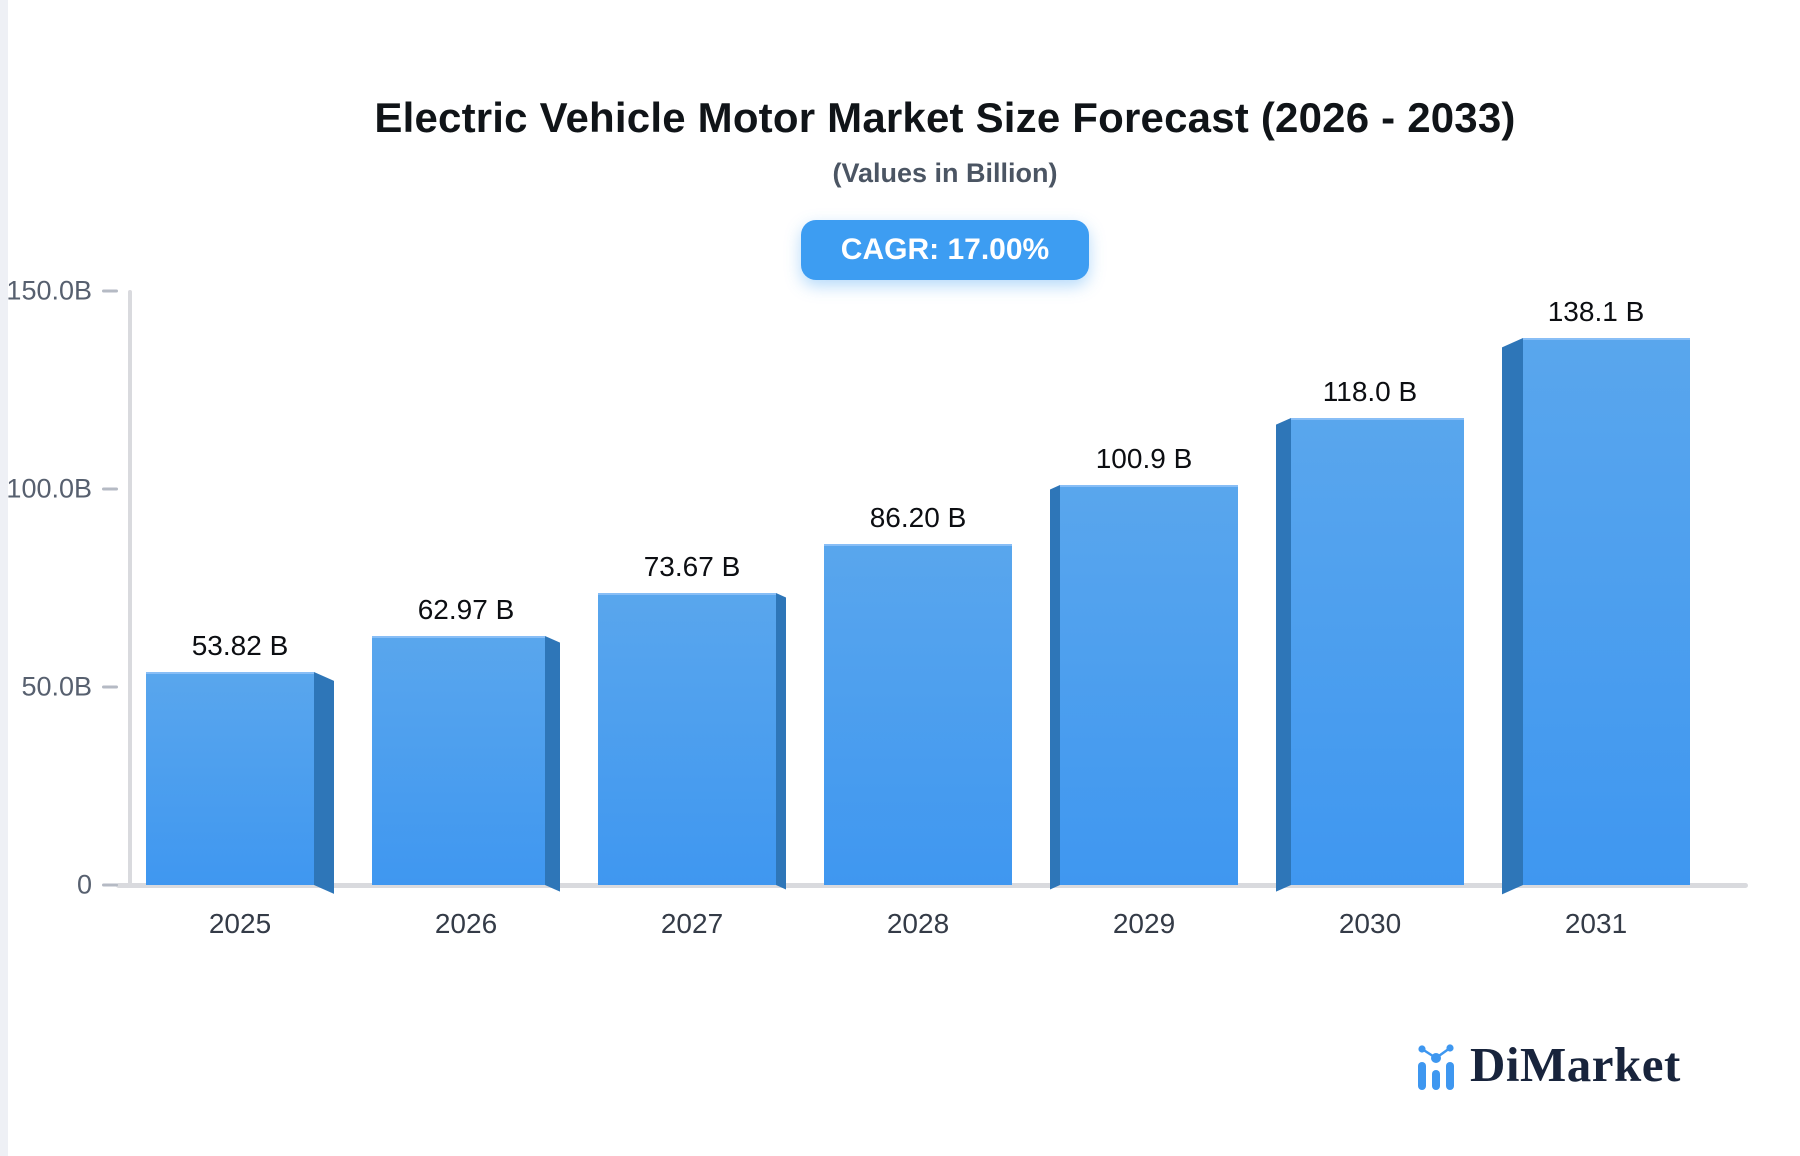 The height and width of the screenshot is (1156, 1800). What do you see at coordinates (56, 686) in the screenshot?
I see `y-axis-tick-label: 50.0B` at bounding box center [56, 686].